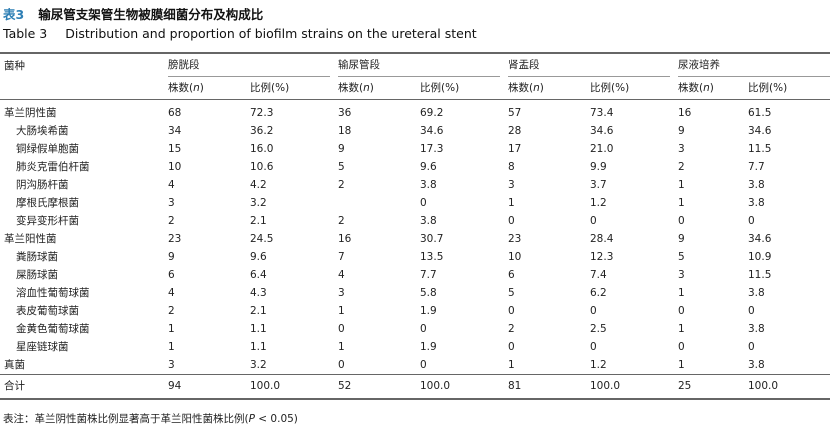 The height and width of the screenshot is (433, 840). What do you see at coordinates (428, 275) in the screenshot?
I see `ratio-cell: 7.7` at bounding box center [428, 275].